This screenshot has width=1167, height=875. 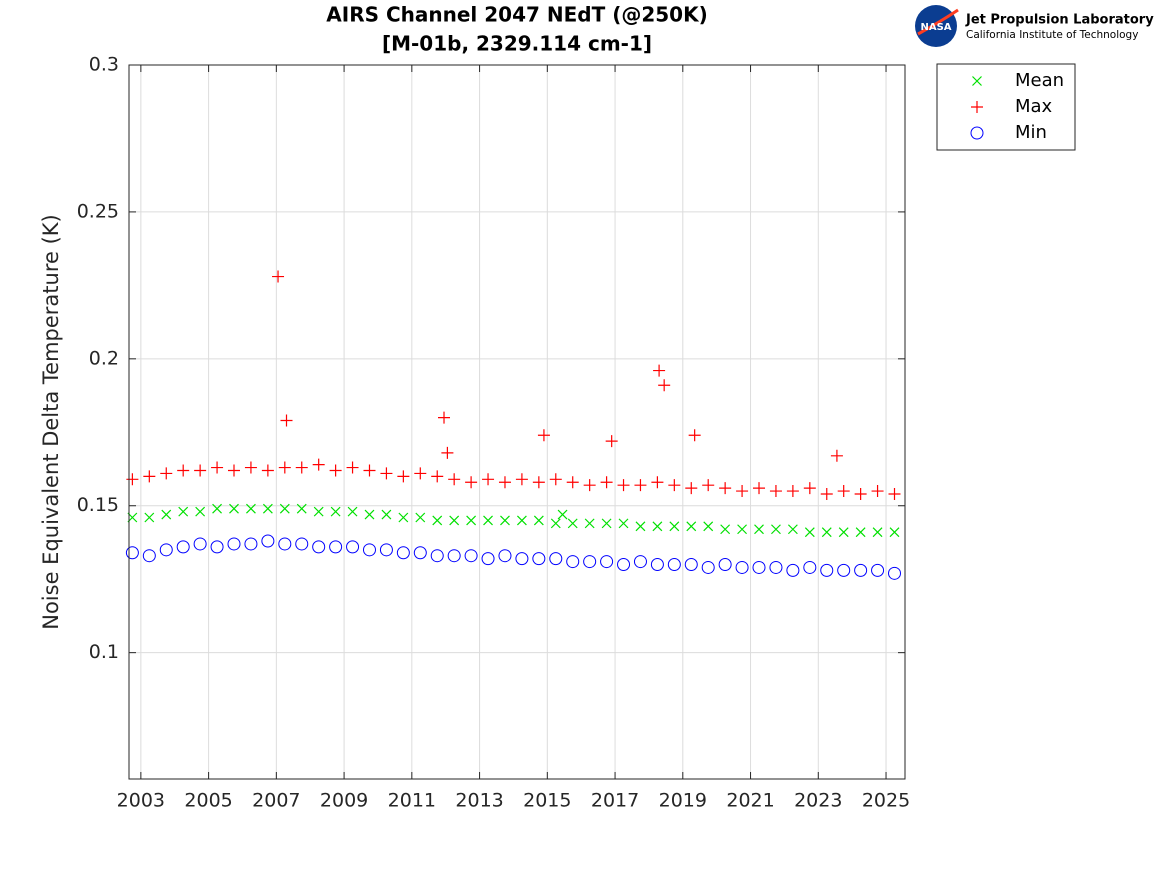 I want to click on legend-label: Mean, so click(x=1039, y=80).